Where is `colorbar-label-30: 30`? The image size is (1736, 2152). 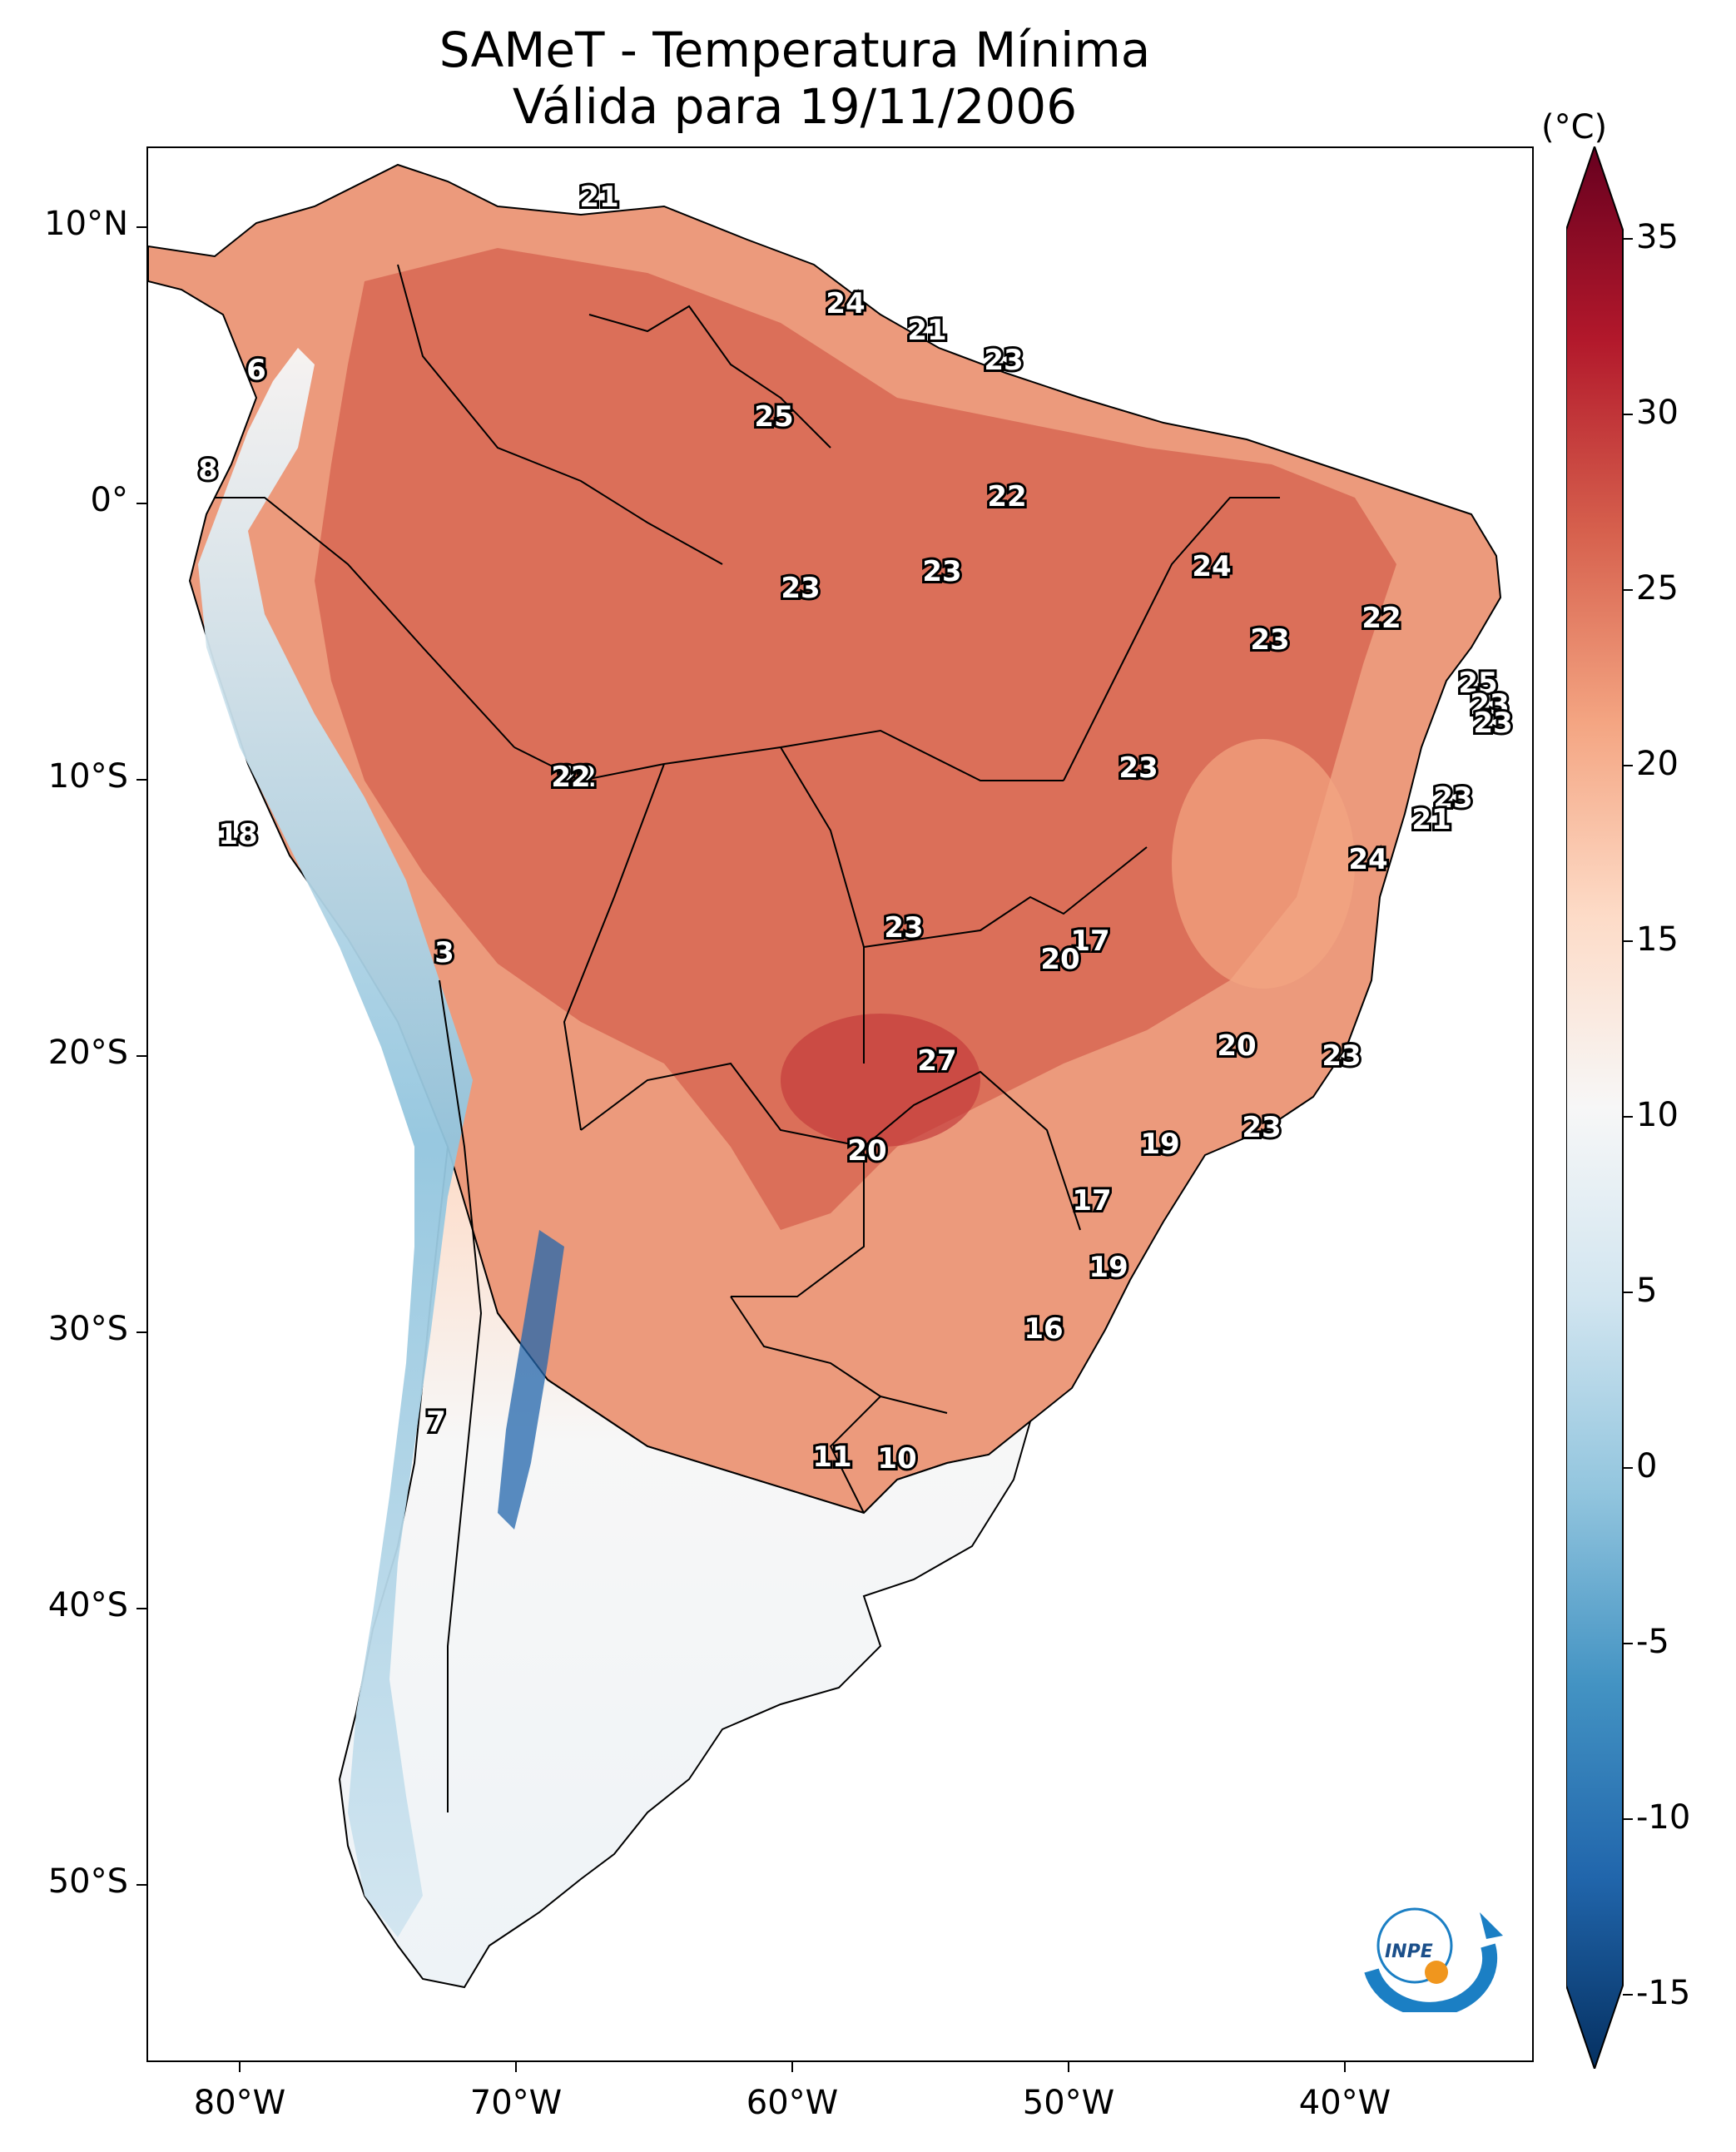
colorbar-label-30: 30 is located at coordinates (1658, 413).